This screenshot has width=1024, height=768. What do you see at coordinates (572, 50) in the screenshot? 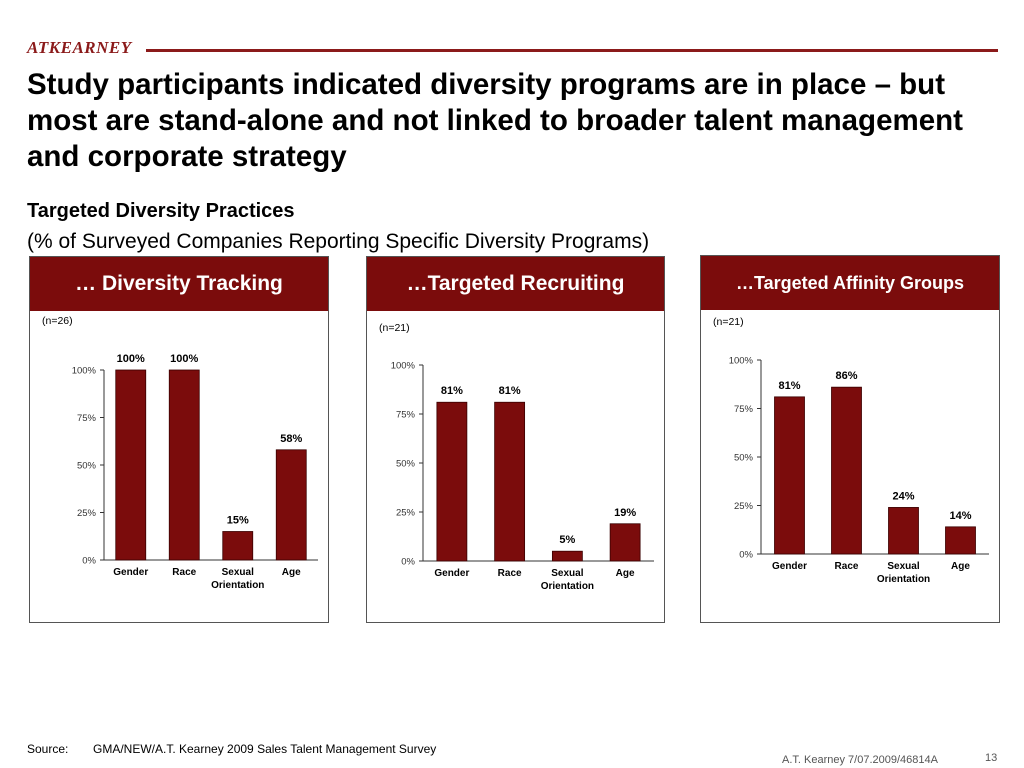
I see `header-rule` at bounding box center [572, 50].